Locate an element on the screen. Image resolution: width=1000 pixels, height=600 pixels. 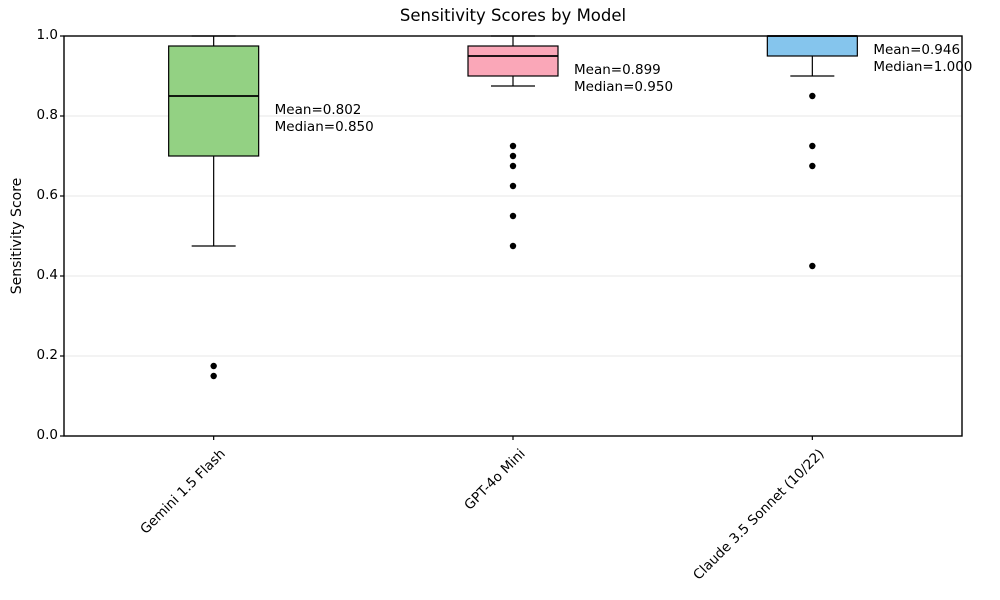
annotation-line-gemini-1-5-flash-1: Median=0.850 is located at coordinates (324, 126).